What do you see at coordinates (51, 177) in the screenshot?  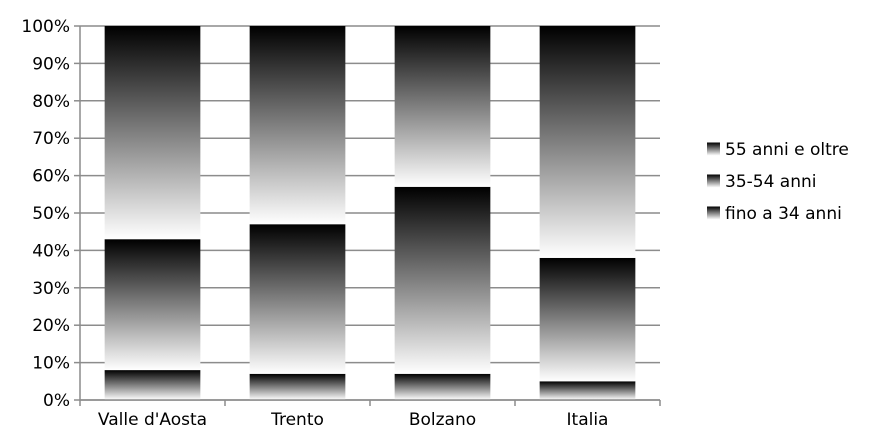 I see `y-tick-label-6: 60%` at bounding box center [51, 177].